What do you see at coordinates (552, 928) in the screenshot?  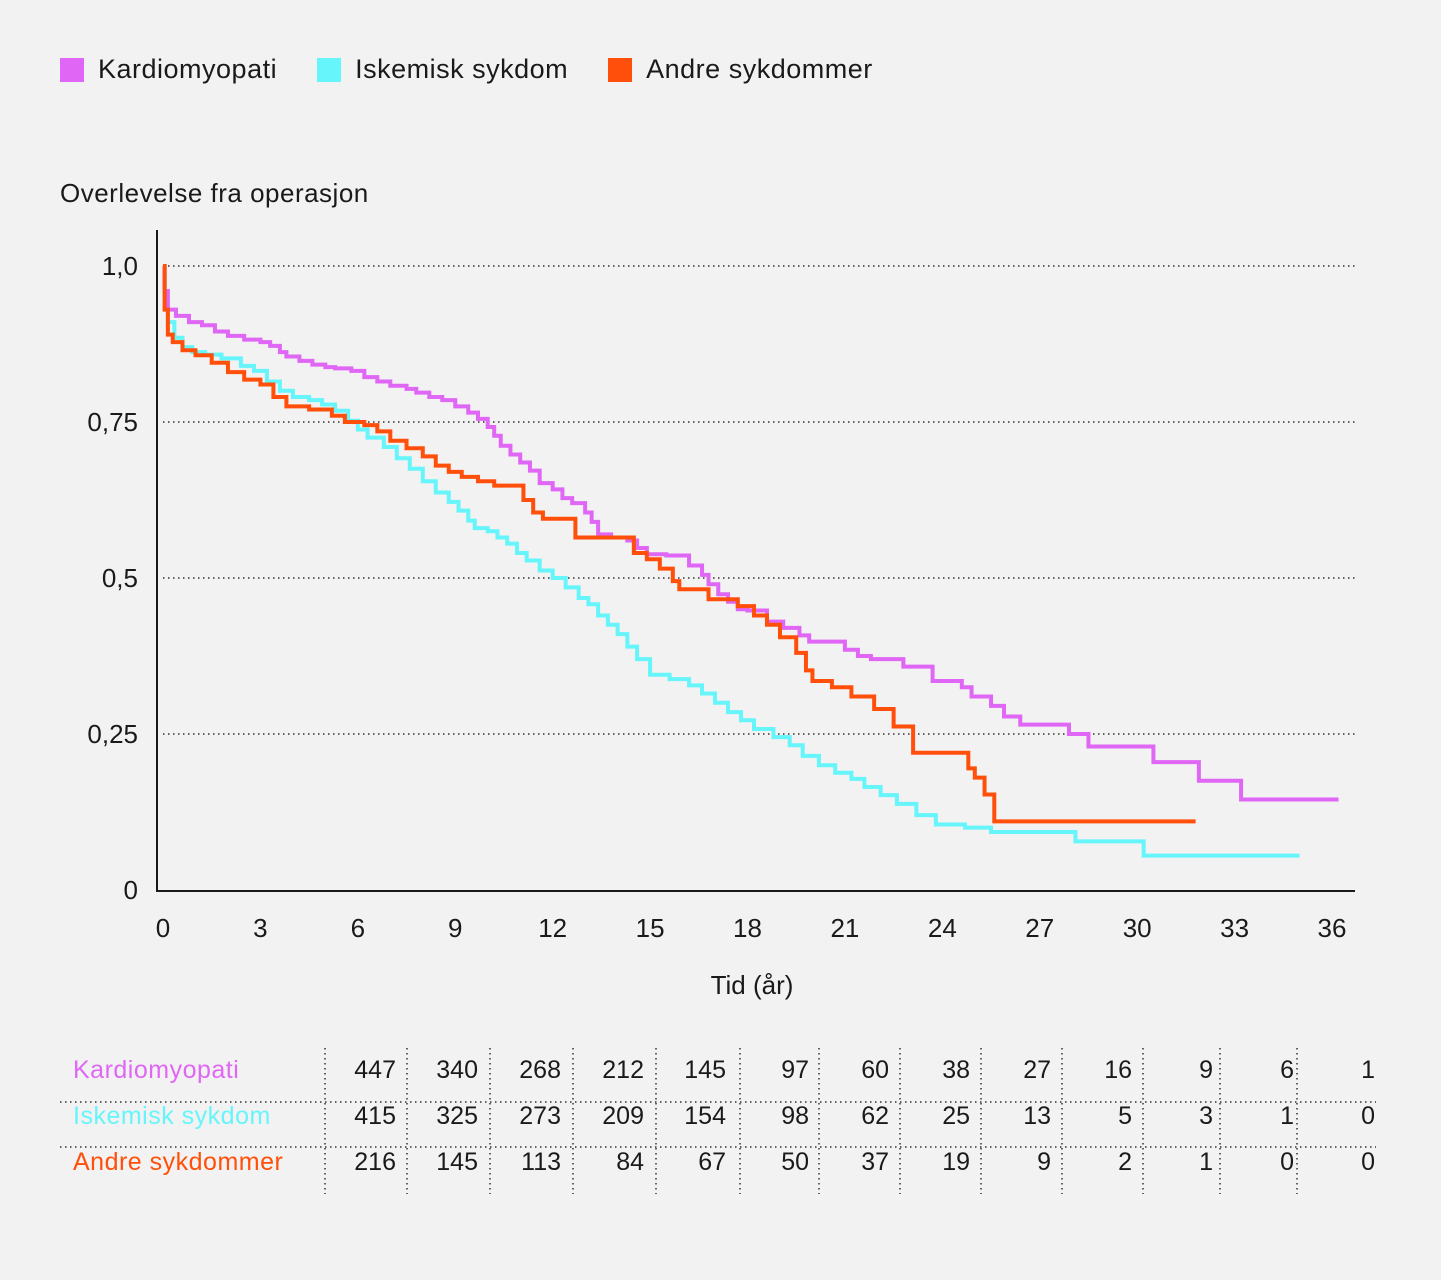 I see `x-tick-label: 12` at bounding box center [552, 928].